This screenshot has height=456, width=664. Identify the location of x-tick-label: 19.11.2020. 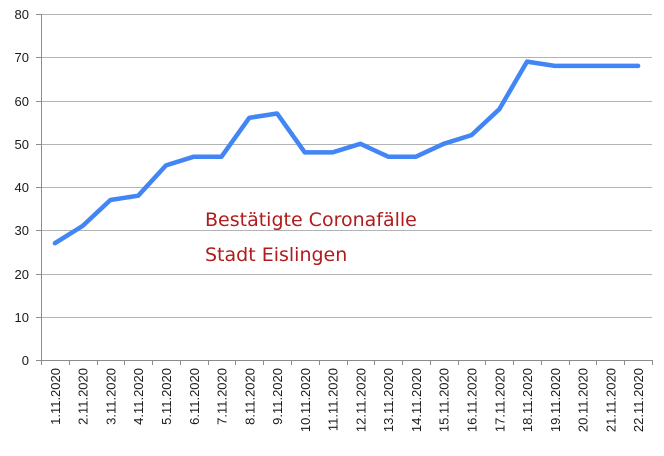
(555, 400).